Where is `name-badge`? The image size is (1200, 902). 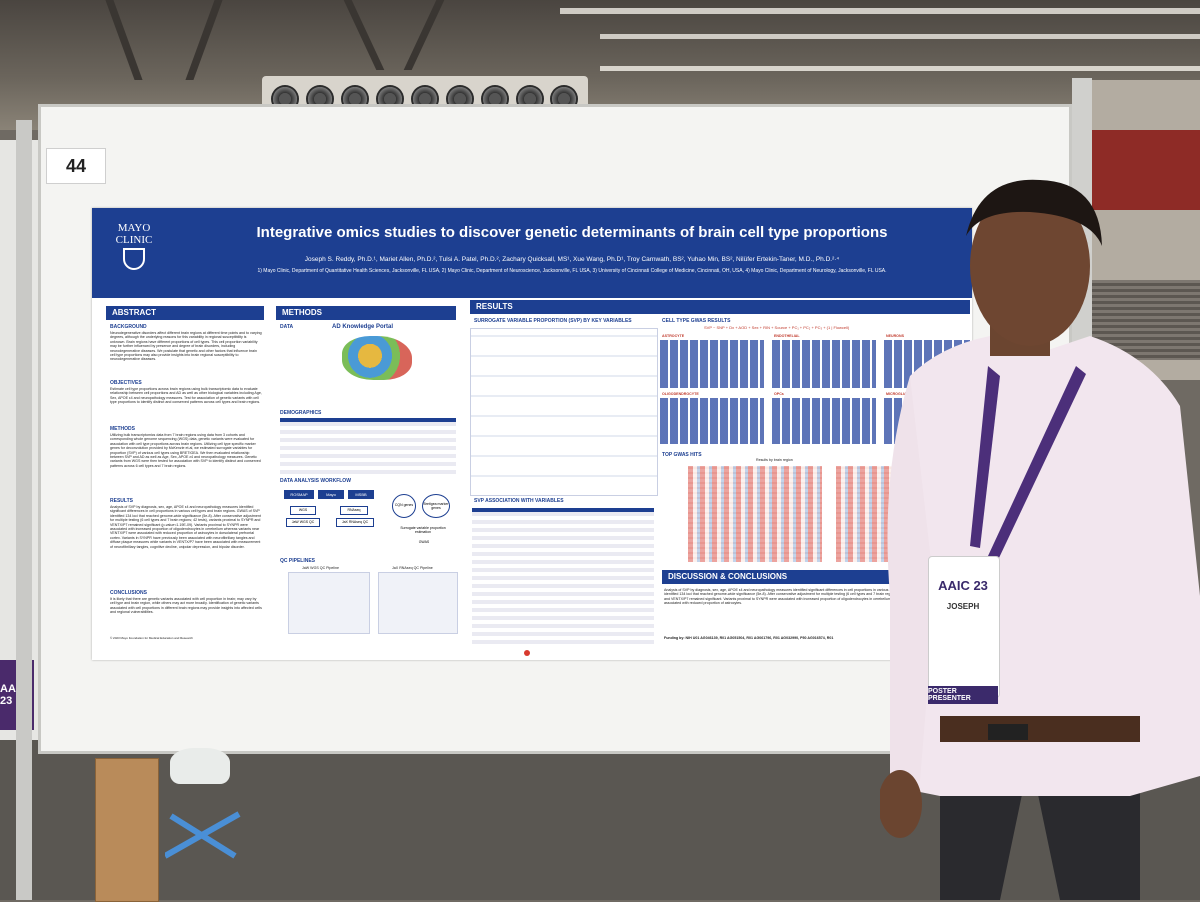 name-badge is located at coordinates (964, 627).